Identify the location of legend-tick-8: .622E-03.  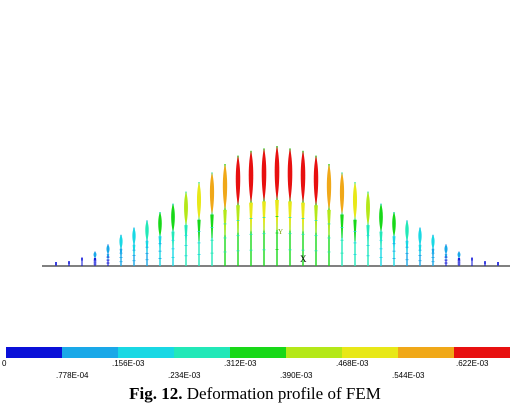
(472, 363).